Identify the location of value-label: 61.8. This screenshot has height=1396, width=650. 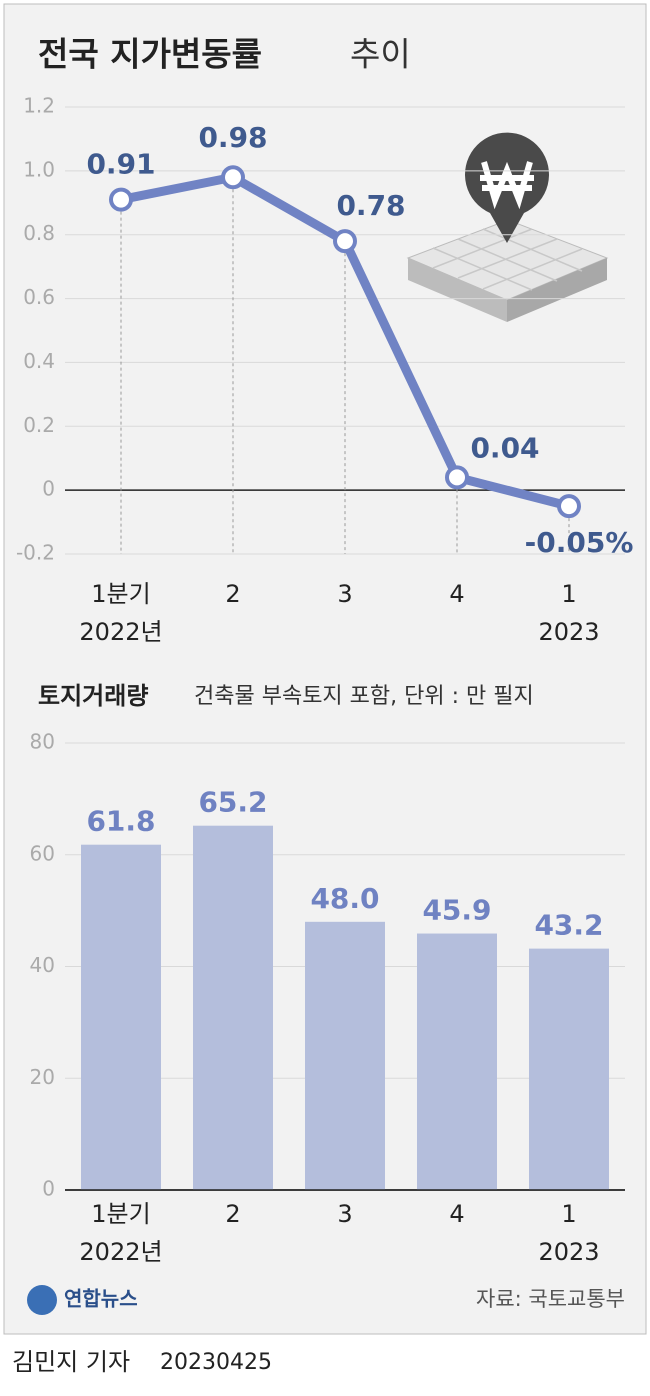
(120, 821).